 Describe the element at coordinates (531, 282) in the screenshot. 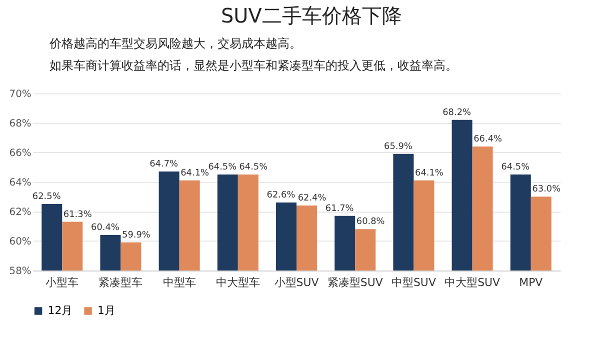

I see `x-tick-label: MPV` at that location.